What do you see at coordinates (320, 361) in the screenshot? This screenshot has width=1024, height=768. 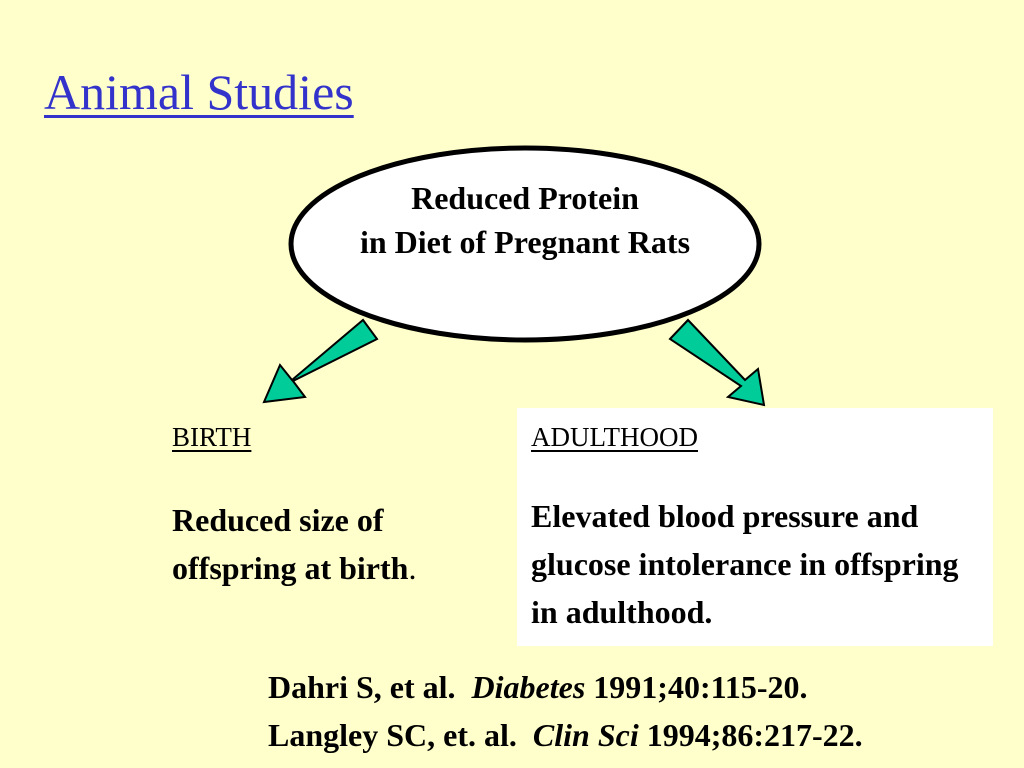 I see `arrow-to-birth-icon` at bounding box center [320, 361].